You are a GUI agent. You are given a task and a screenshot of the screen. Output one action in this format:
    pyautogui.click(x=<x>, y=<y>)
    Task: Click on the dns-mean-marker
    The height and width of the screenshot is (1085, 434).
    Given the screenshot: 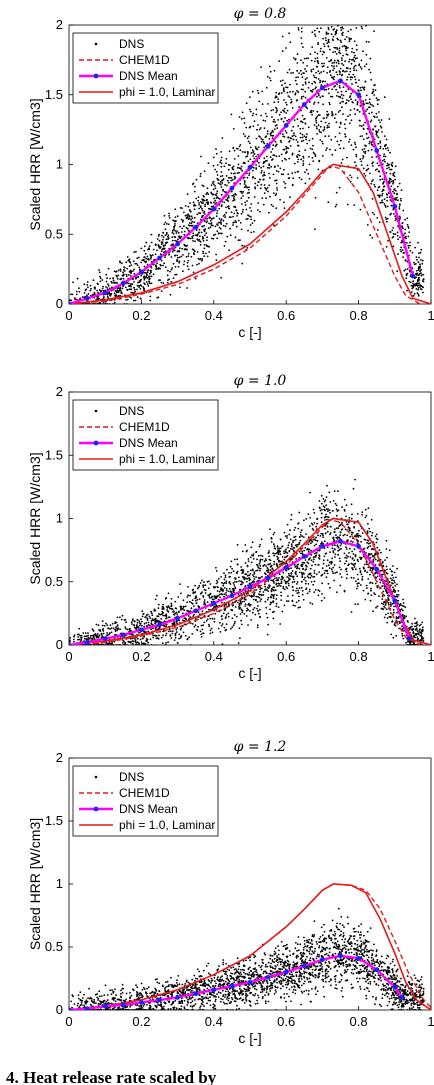 What is the action you would take?
    pyautogui.click(x=322, y=88)
    